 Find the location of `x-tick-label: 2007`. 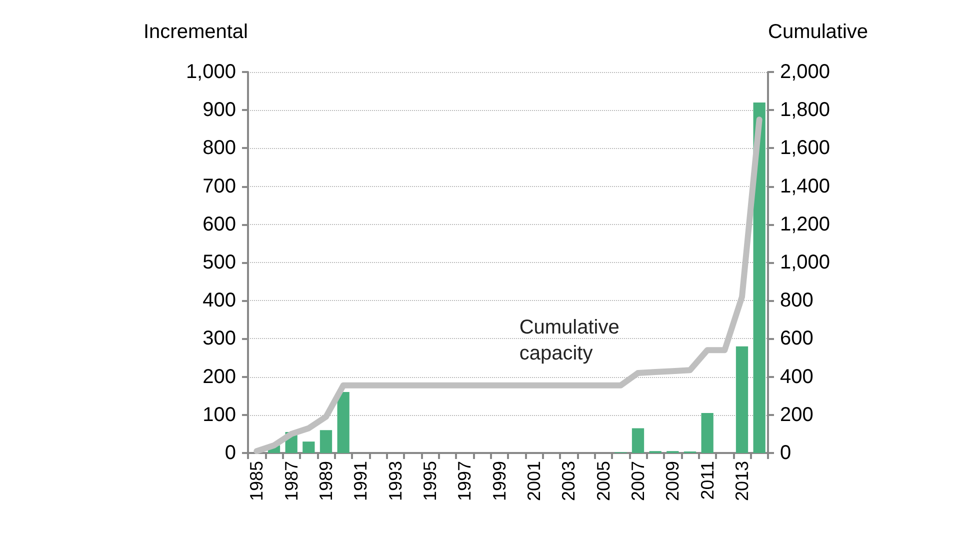

x-tick-label: 2007 is located at coordinates (638, 481).